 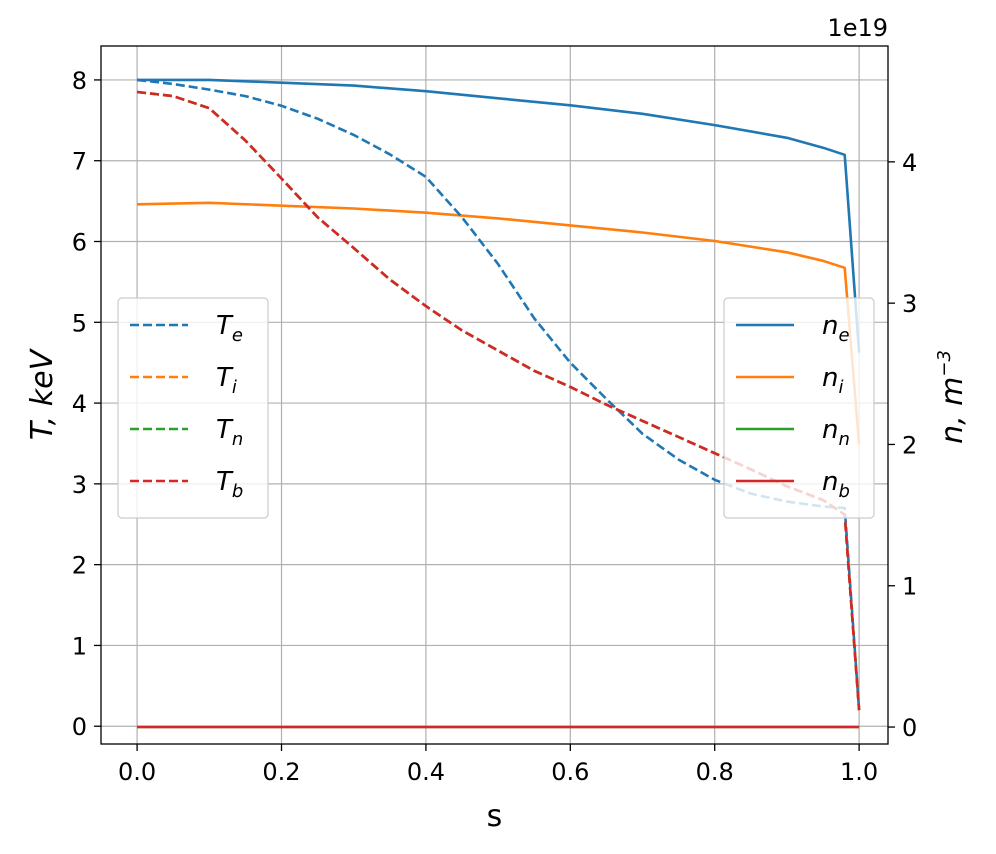 I want to click on y-axis-right-label: n, m−3, so click(x=952, y=397).